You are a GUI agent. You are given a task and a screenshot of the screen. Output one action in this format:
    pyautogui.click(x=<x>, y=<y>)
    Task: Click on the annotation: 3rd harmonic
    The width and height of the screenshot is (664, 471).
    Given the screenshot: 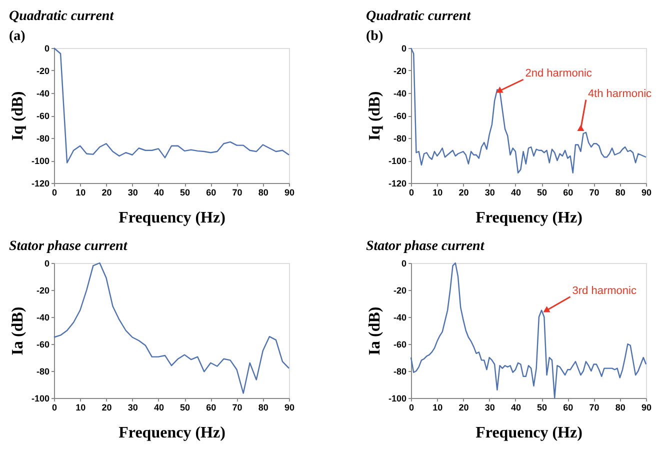 What is the action you would take?
    pyautogui.click(x=604, y=290)
    